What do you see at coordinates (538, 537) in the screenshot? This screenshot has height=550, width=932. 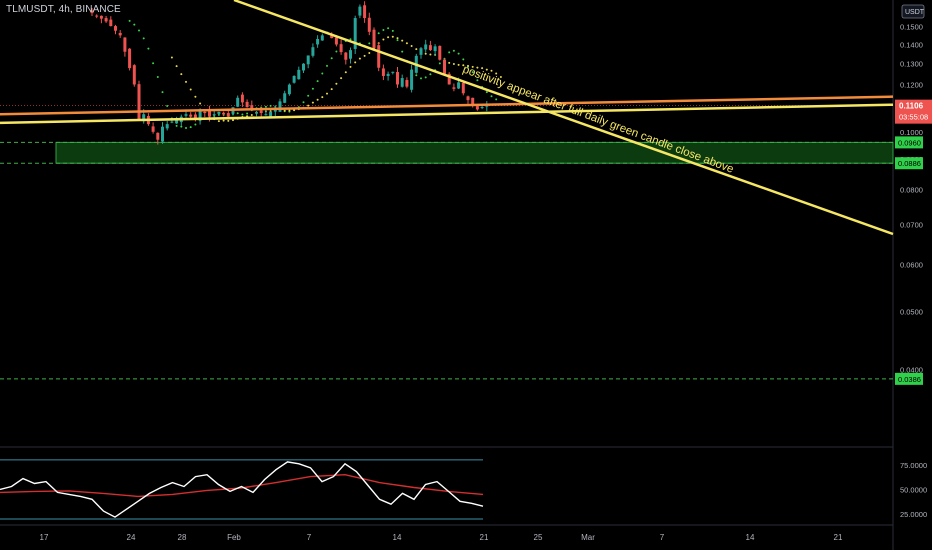 I see `time-tick-label: 25` at bounding box center [538, 537].